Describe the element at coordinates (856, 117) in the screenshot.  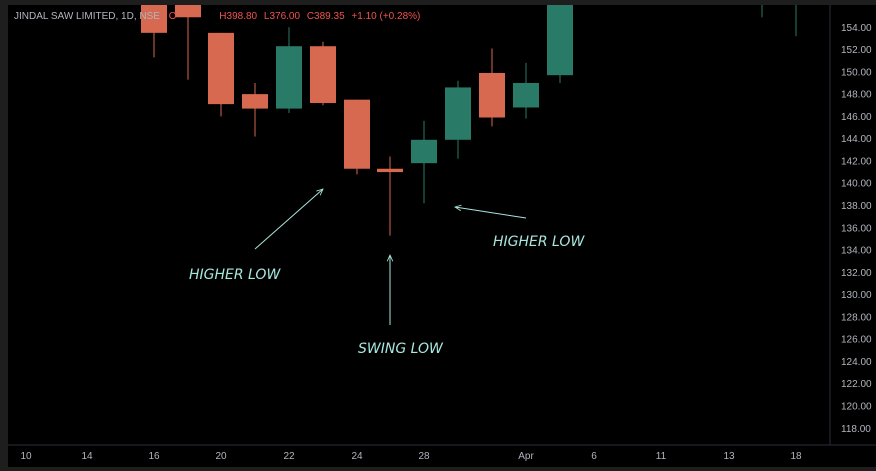
I see `price-tick-label: 146.00` at that location.